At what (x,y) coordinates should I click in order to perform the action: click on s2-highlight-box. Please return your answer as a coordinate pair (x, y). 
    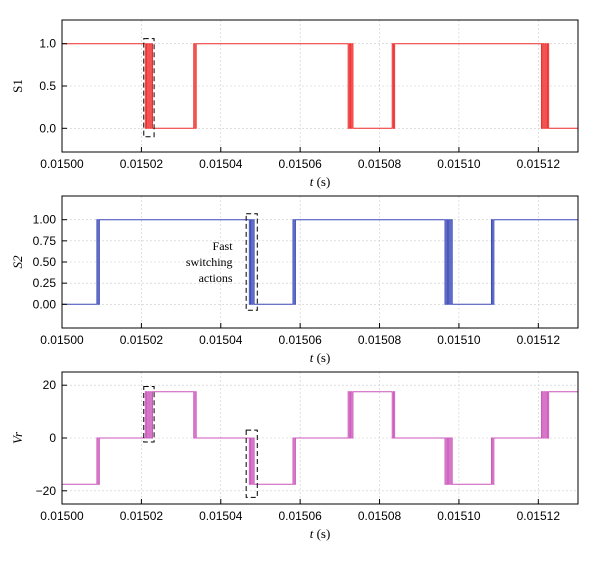
    Looking at the image, I should click on (251, 262).